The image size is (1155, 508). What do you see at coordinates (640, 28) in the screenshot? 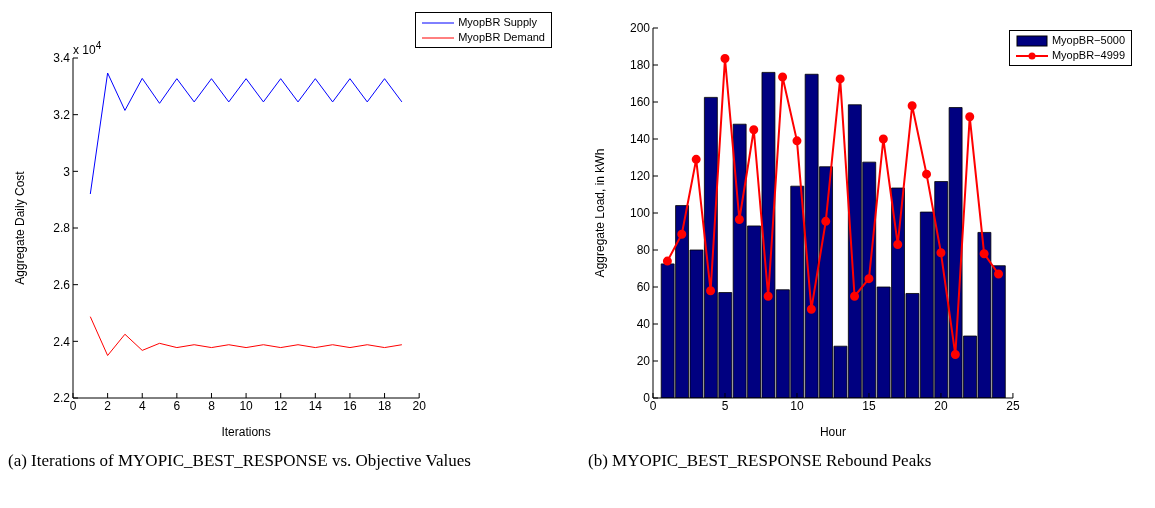
I see `y-tick-label: 200` at bounding box center [640, 28].